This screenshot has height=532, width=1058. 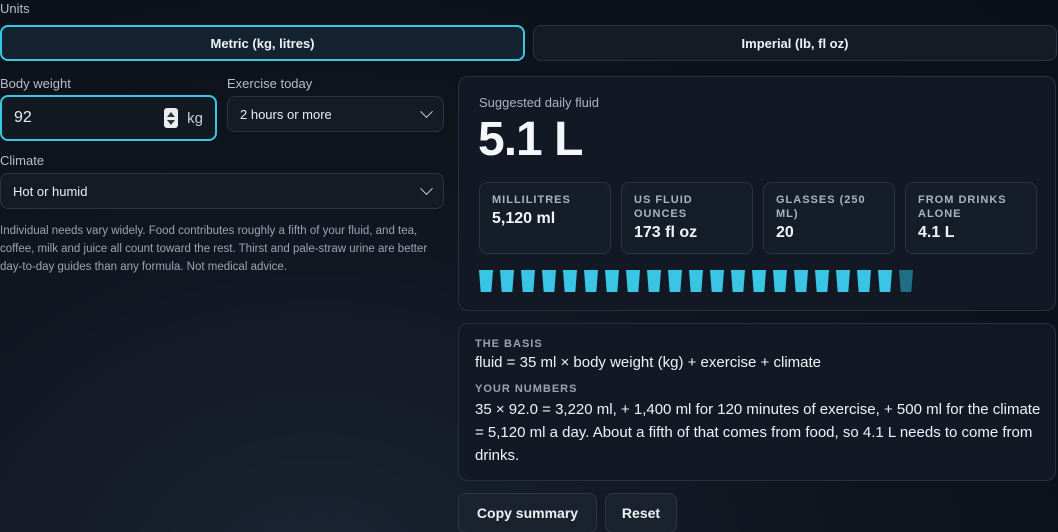 I want to click on stat-fluid-ounces: US FLUID OUNCES 173 fl oz, so click(x=687, y=218).